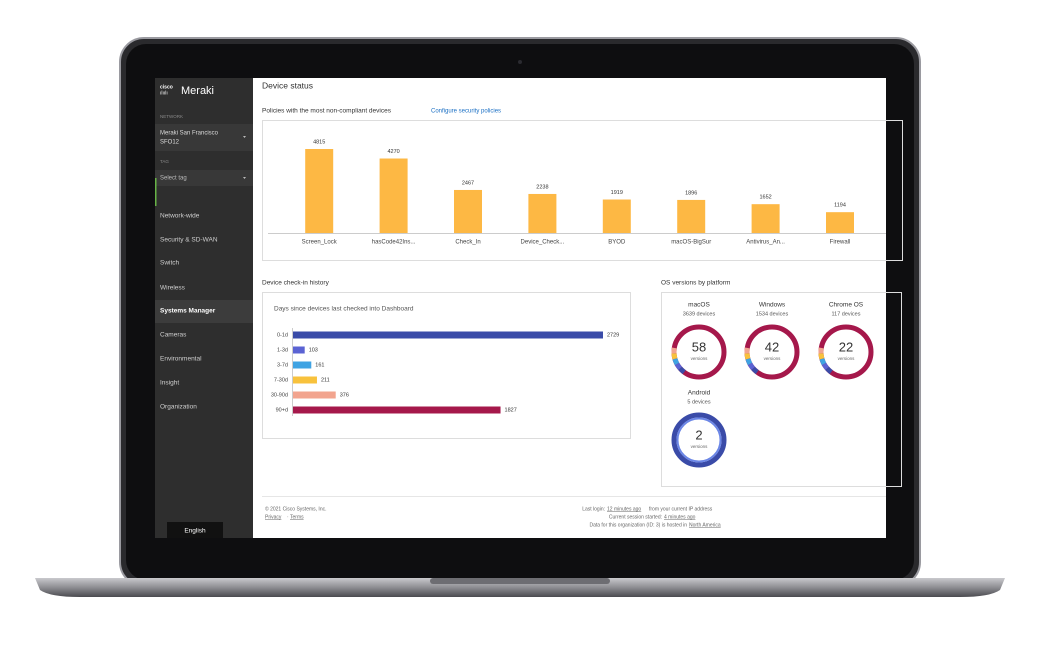  Describe the element at coordinates (695, 283) in the screenshot. I see `section-title: OS versions by platform` at that location.